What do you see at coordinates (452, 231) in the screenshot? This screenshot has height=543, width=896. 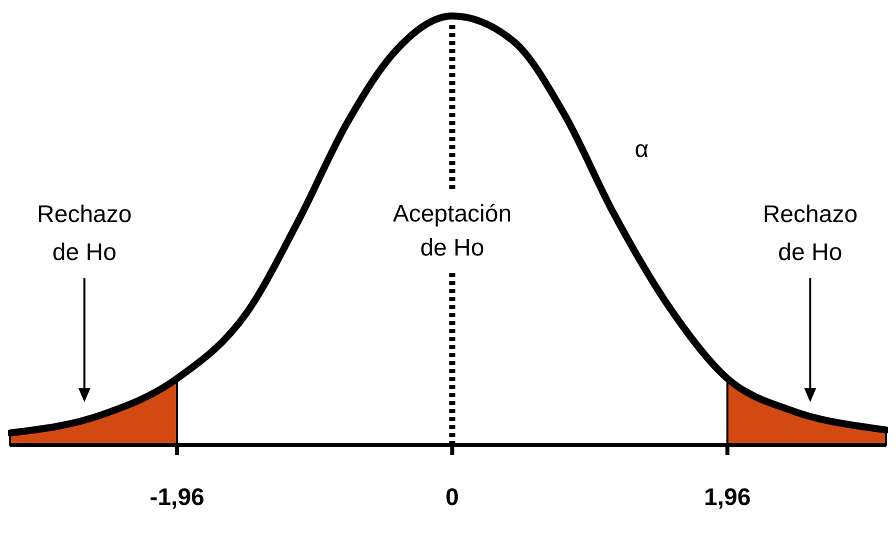 I see `annotation: Aceptación de Ho` at bounding box center [452, 231].